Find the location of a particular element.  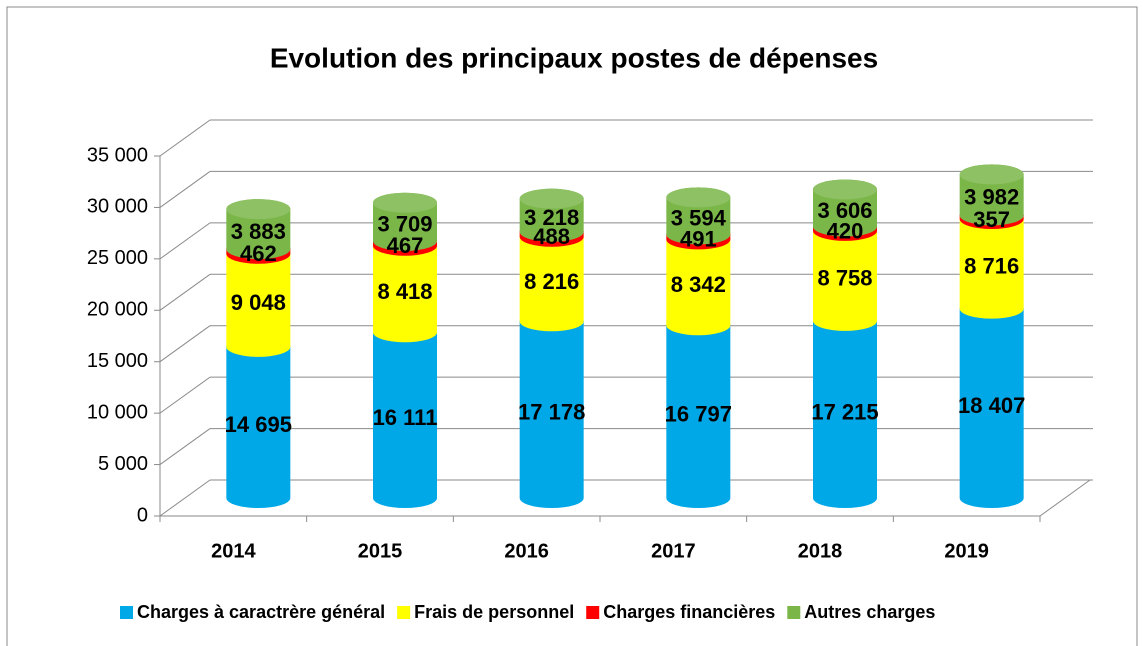

floor-edge is located at coordinates (1065, 498).